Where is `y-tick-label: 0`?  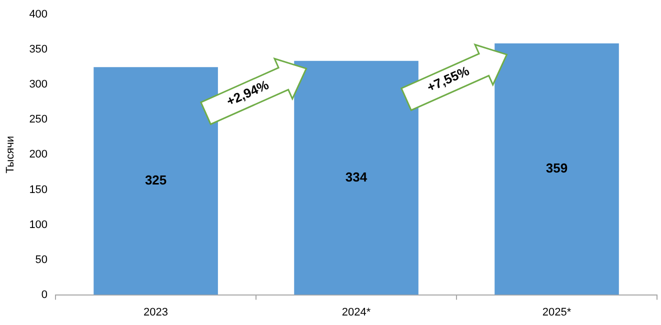 y-tick-label: 0 is located at coordinates (44, 294).